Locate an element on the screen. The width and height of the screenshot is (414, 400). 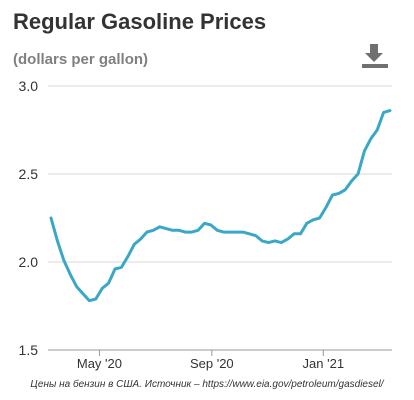
download-icon-graphic is located at coordinates (375, 56).